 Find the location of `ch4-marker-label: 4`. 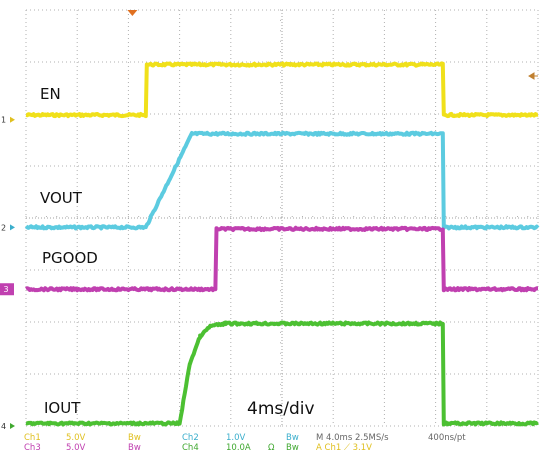

ch4-marker-label: 4 is located at coordinates (3, 426).